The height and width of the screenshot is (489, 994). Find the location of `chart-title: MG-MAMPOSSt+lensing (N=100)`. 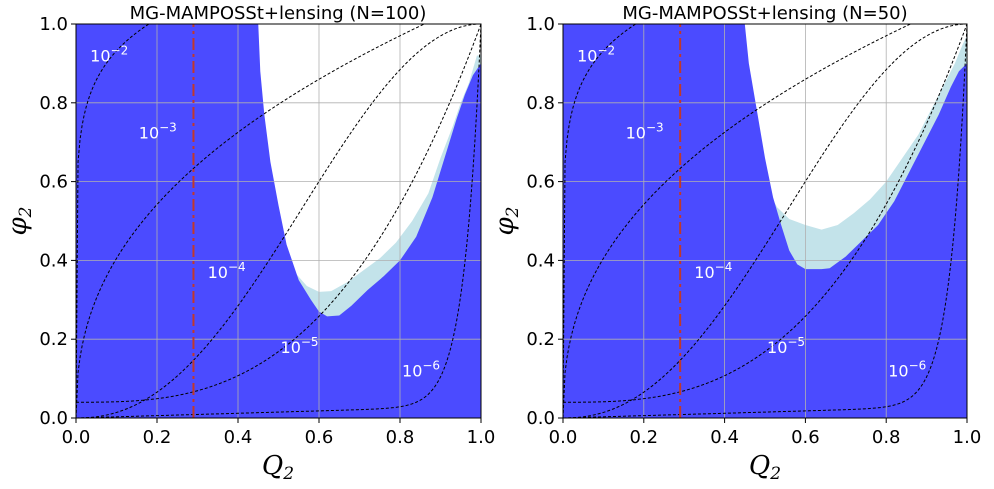

chart-title: MG-MAMPOSSt+lensing (N=100) is located at coordinates (278, 13).